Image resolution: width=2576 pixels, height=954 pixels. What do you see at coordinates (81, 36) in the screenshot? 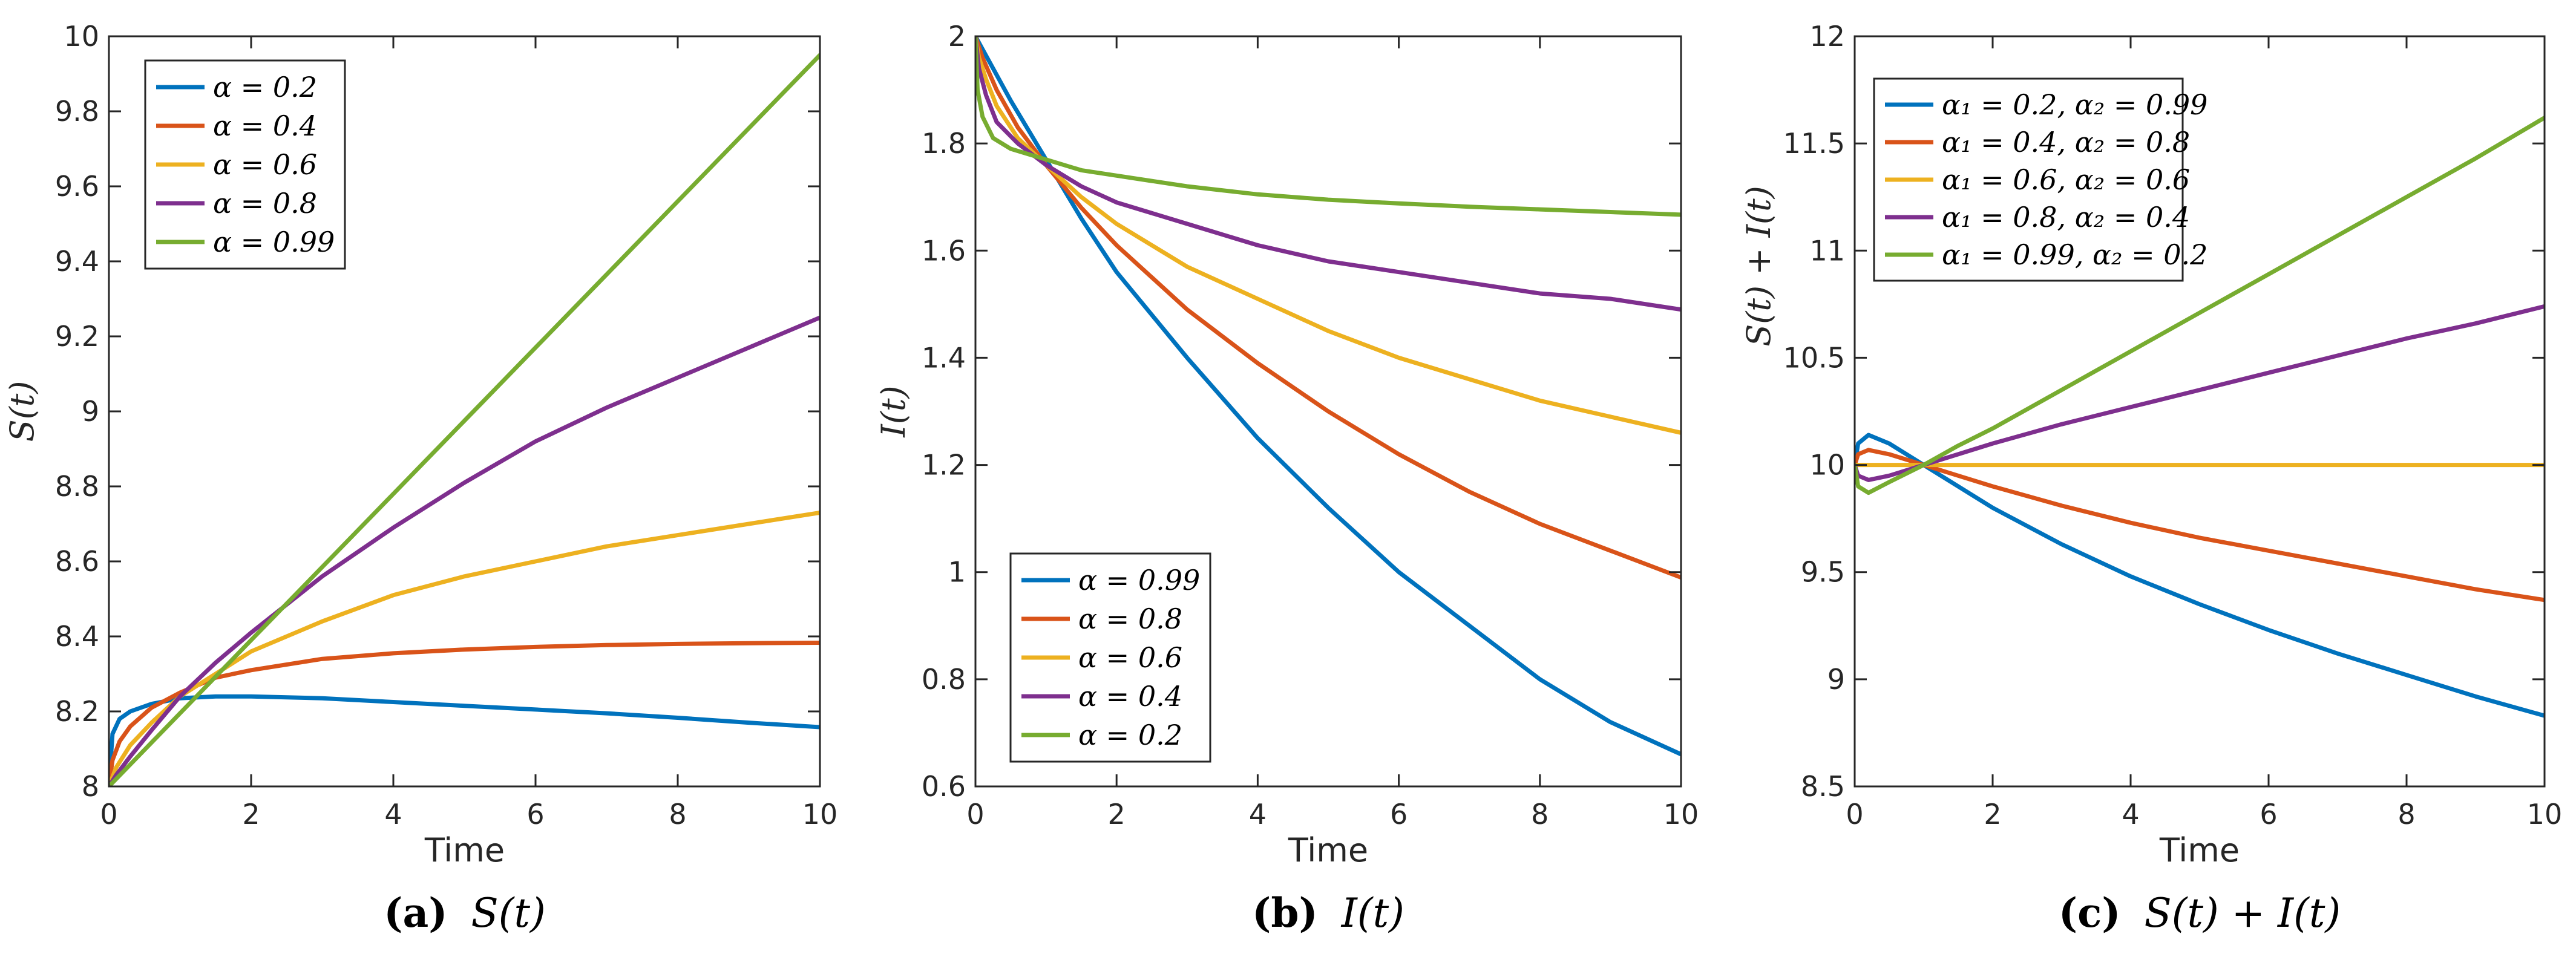
I see `y-tick-label-a-10: 10` at bounding box center [81, 36].